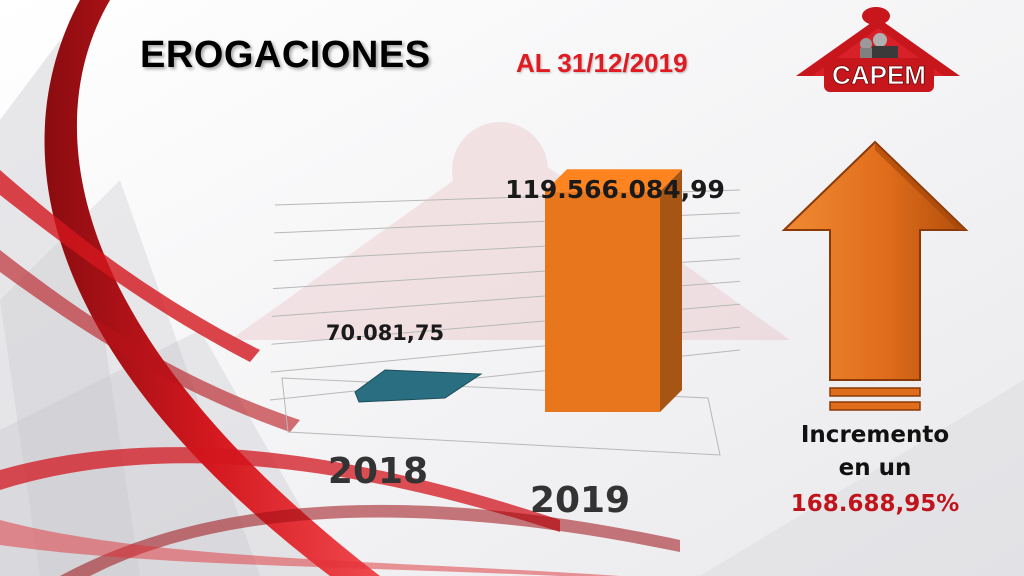 Image resolution: width=1024 pixels, height=576 pixels. What do you see at coordinates (385, 333) in the screenshot?
I see `data-label-2018: 70.081,75` at bounding box center [385, 333].